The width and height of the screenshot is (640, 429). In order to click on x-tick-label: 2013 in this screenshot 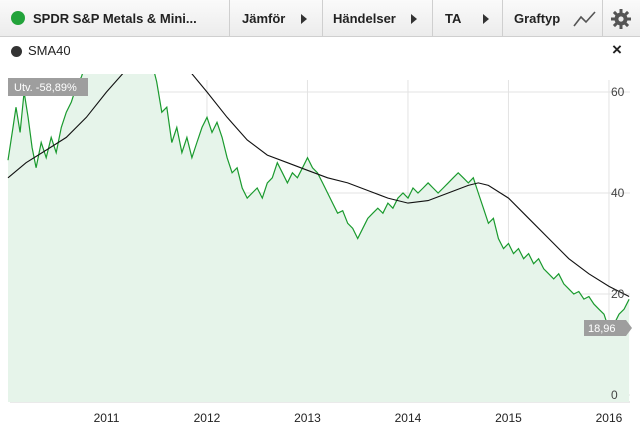, I will do `click(307, 418)`.